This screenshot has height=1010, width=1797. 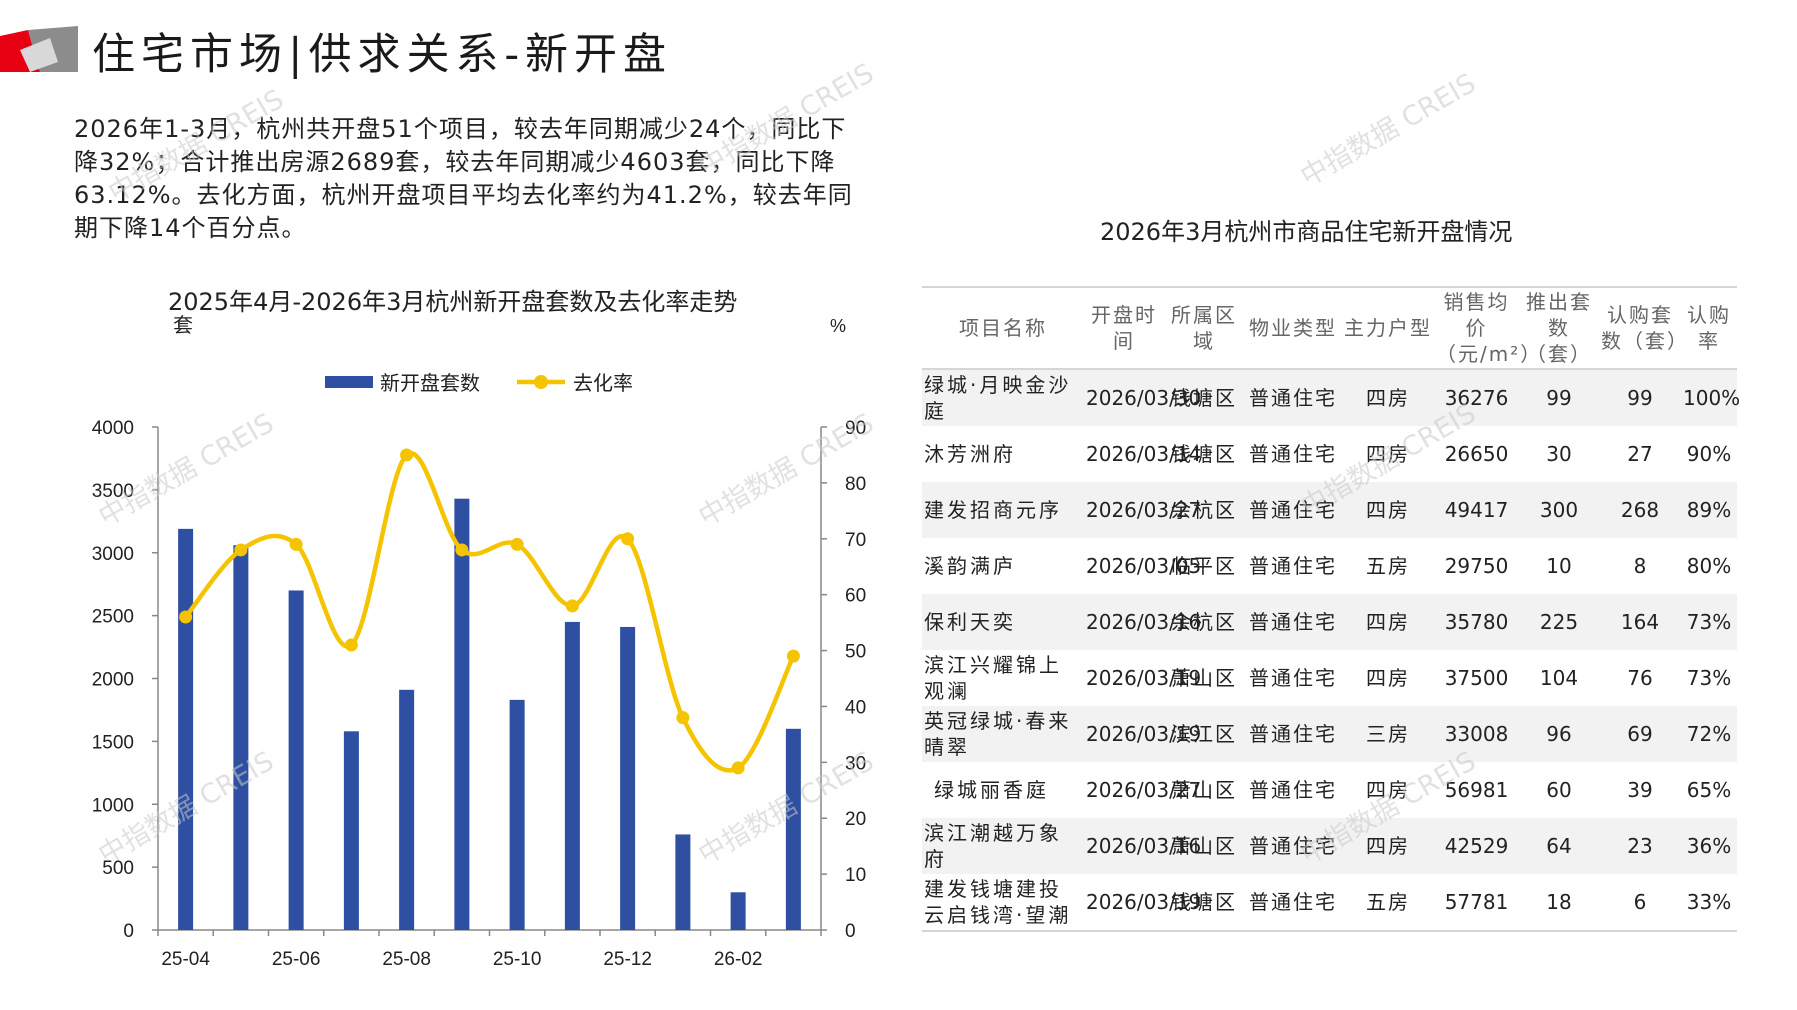 I want to click on table-cell: 滨江区, so click(x=1204, y=734).